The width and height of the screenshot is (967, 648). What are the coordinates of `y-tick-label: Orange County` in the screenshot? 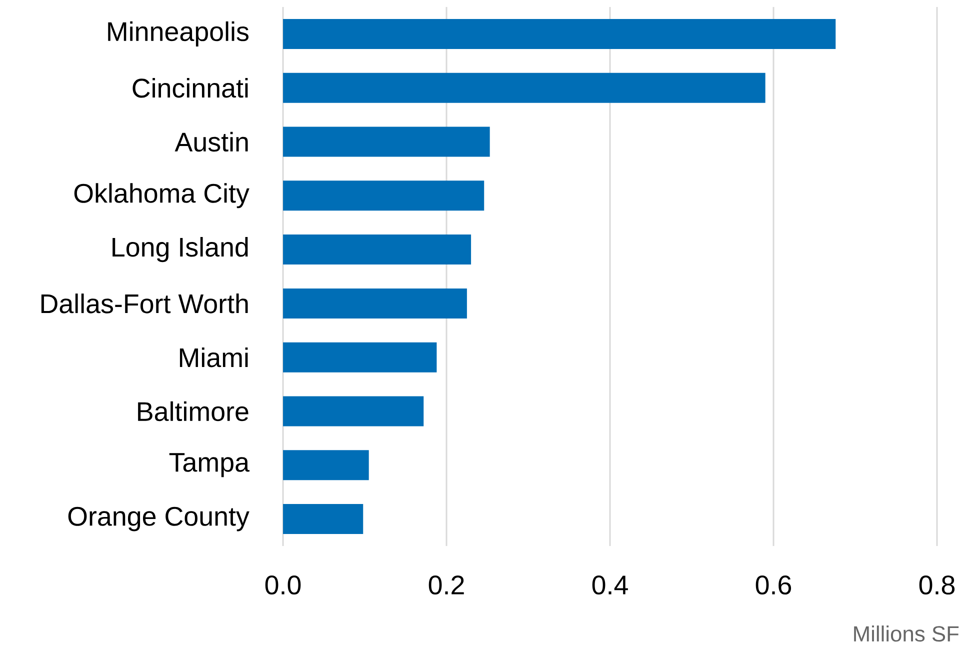 It's located at (159, 519).